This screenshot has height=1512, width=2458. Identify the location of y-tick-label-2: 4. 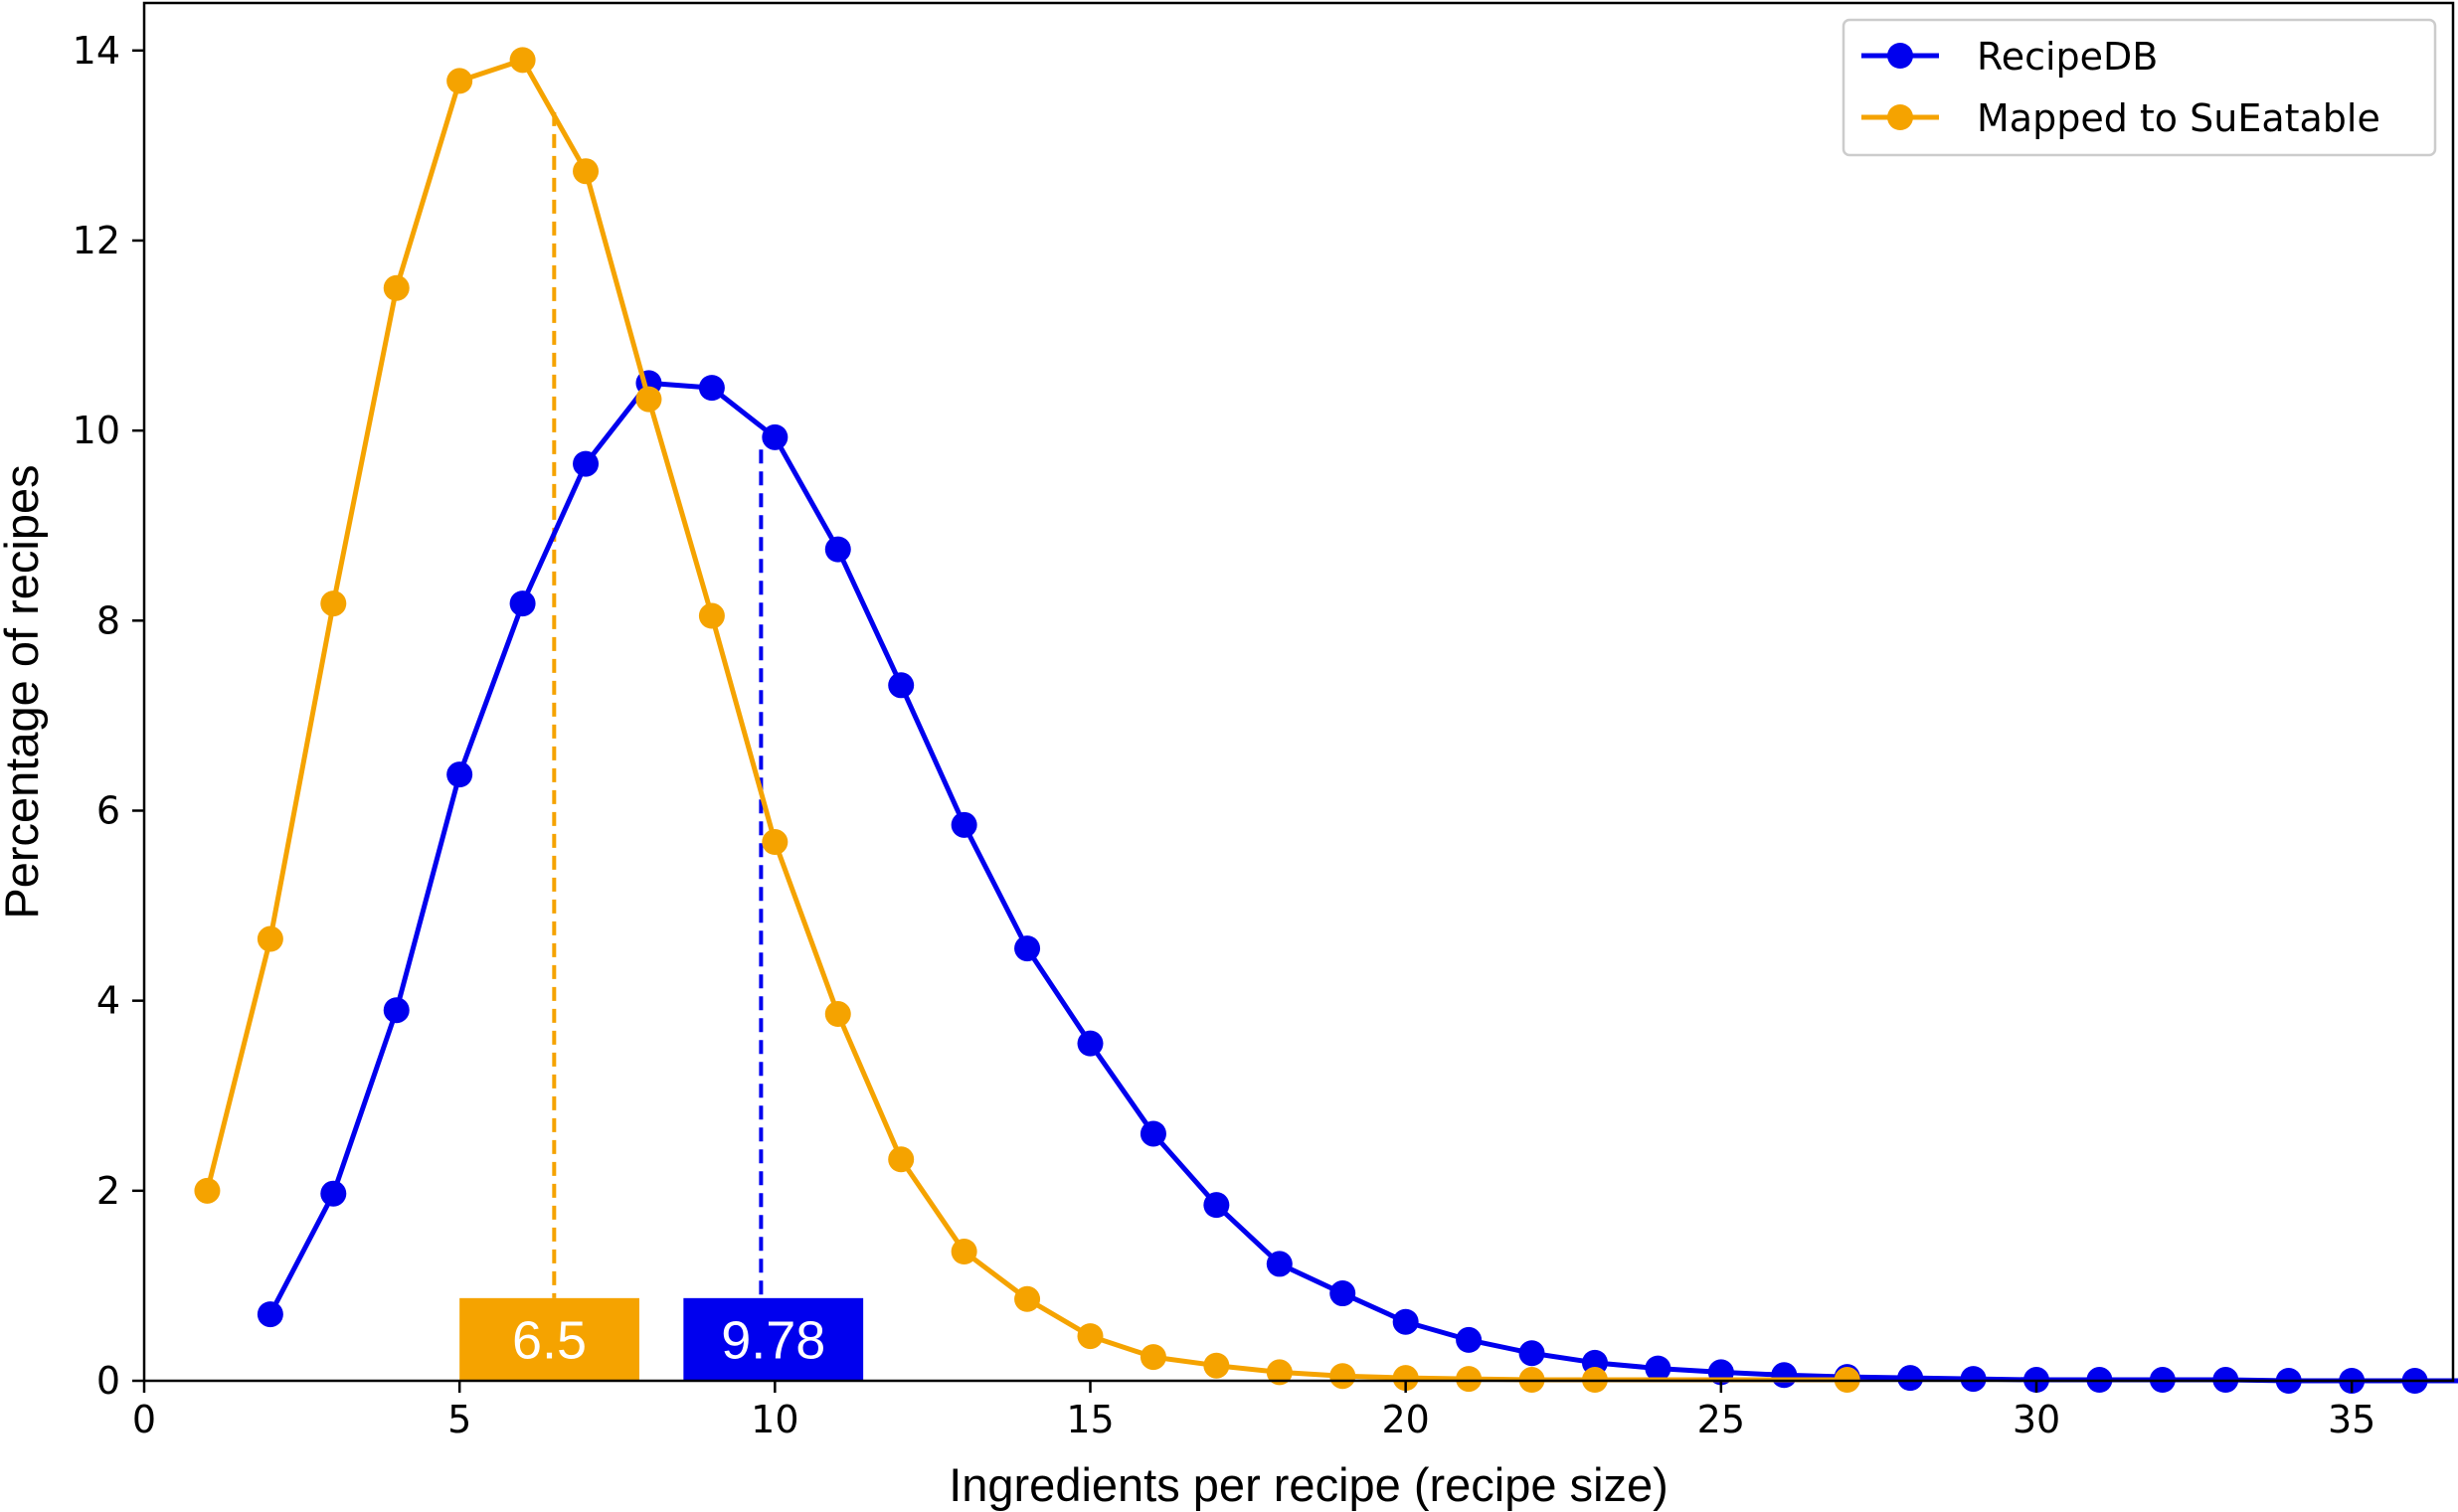
(108, 1001).